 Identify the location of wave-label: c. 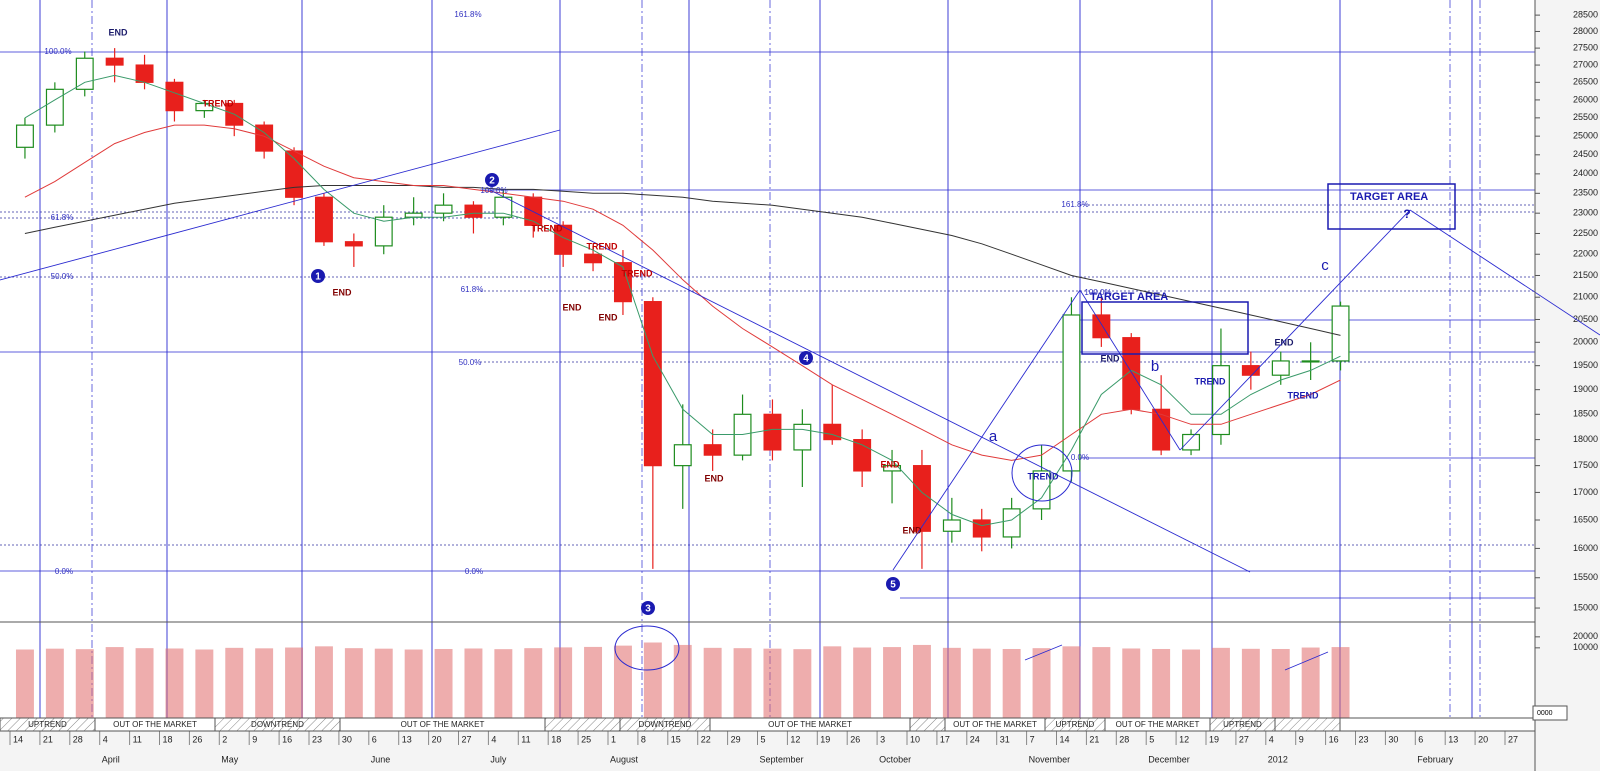
(1325, 265).